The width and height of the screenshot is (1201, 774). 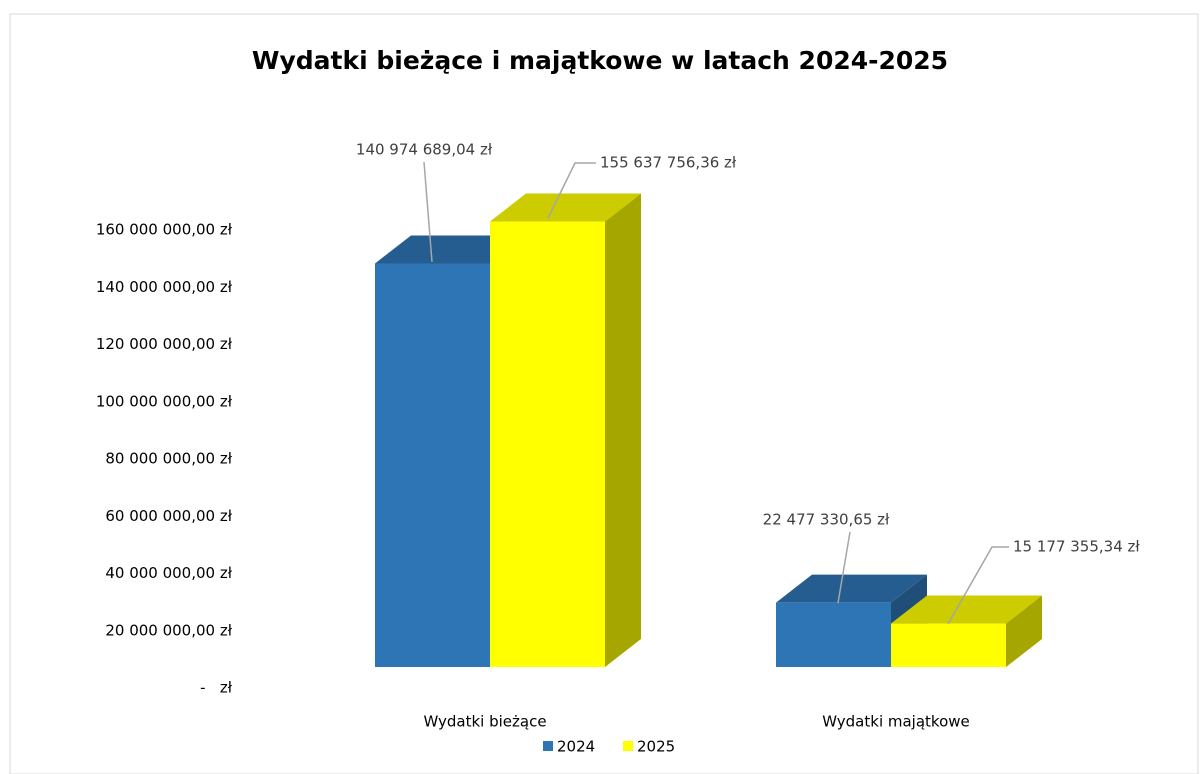 I want to click on y-tick-label: 160 000 000,00 zł, so click(x=164, y=230).